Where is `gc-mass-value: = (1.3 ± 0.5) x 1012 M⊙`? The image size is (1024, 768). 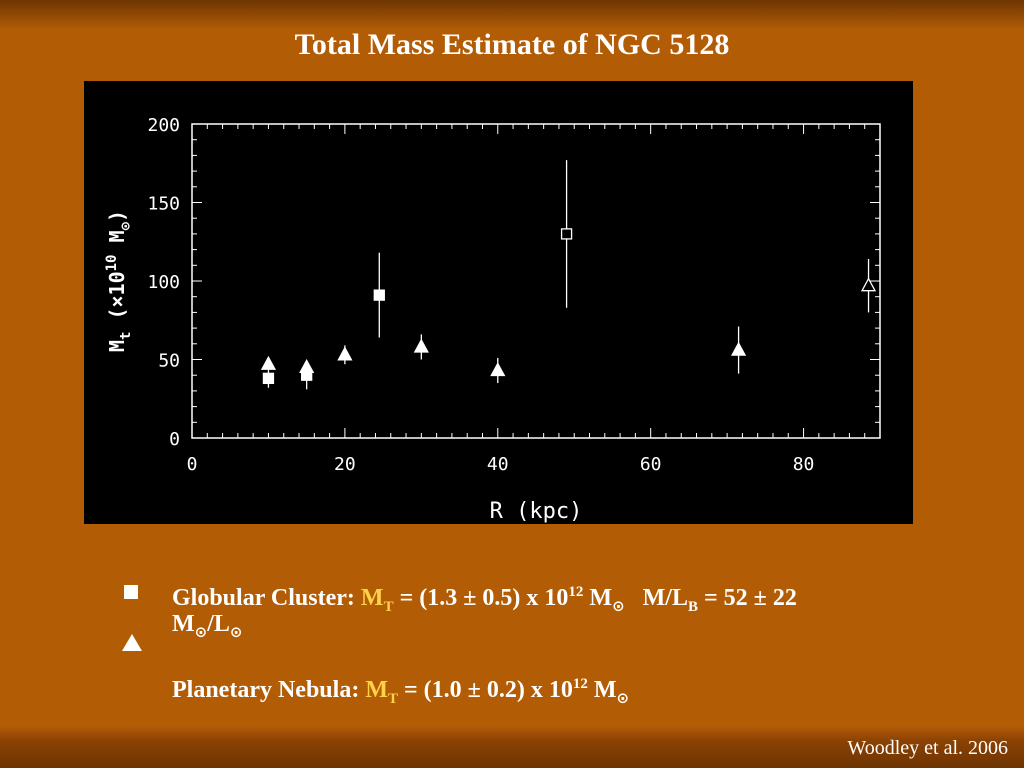
gc-mass-value: = (1.3 ± 0.5) x 1012 M⊙ is located at coordinates (509, 599).